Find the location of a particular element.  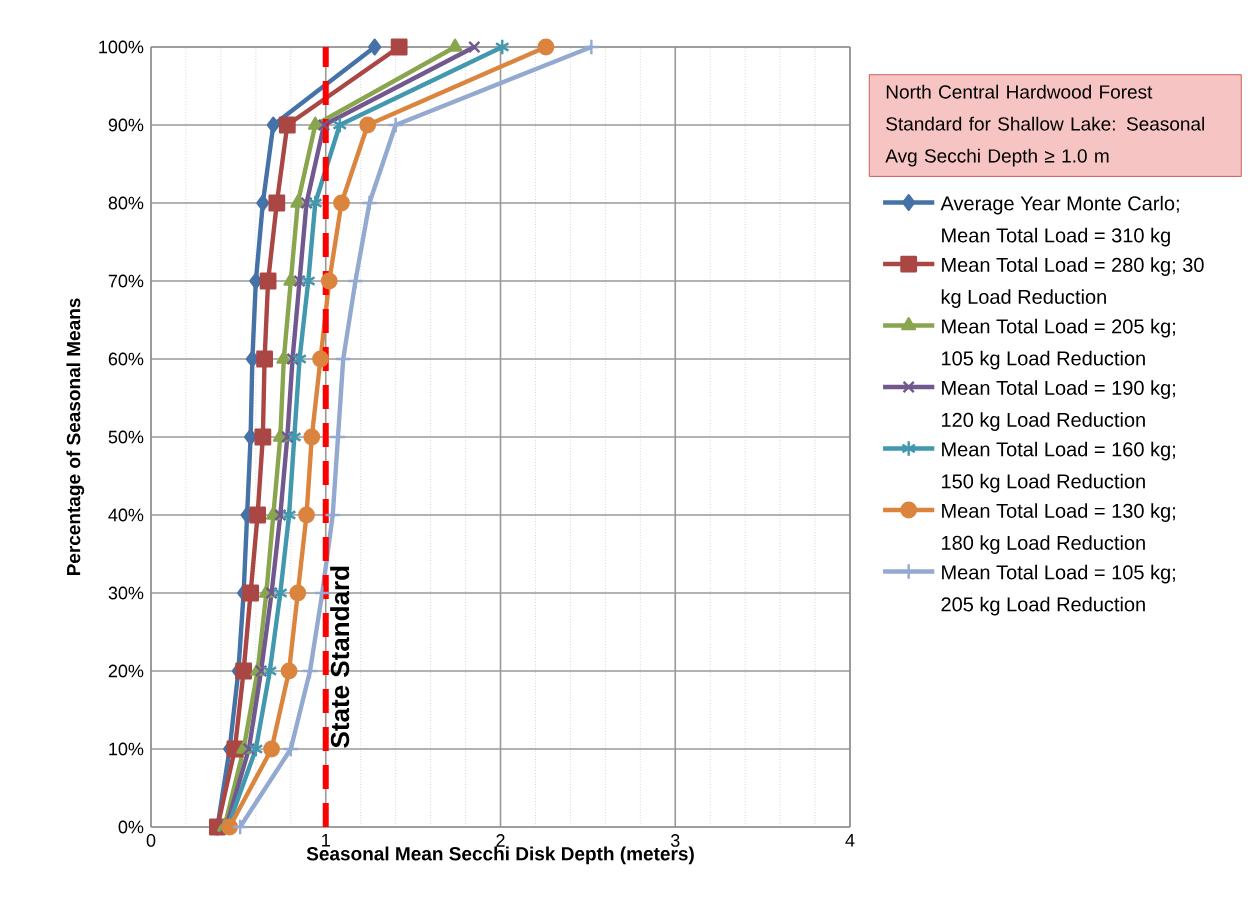

legend-label: Mean Total Load = 280 kg; 30 kg Load Reduction is located at coordinates (1072, 282).